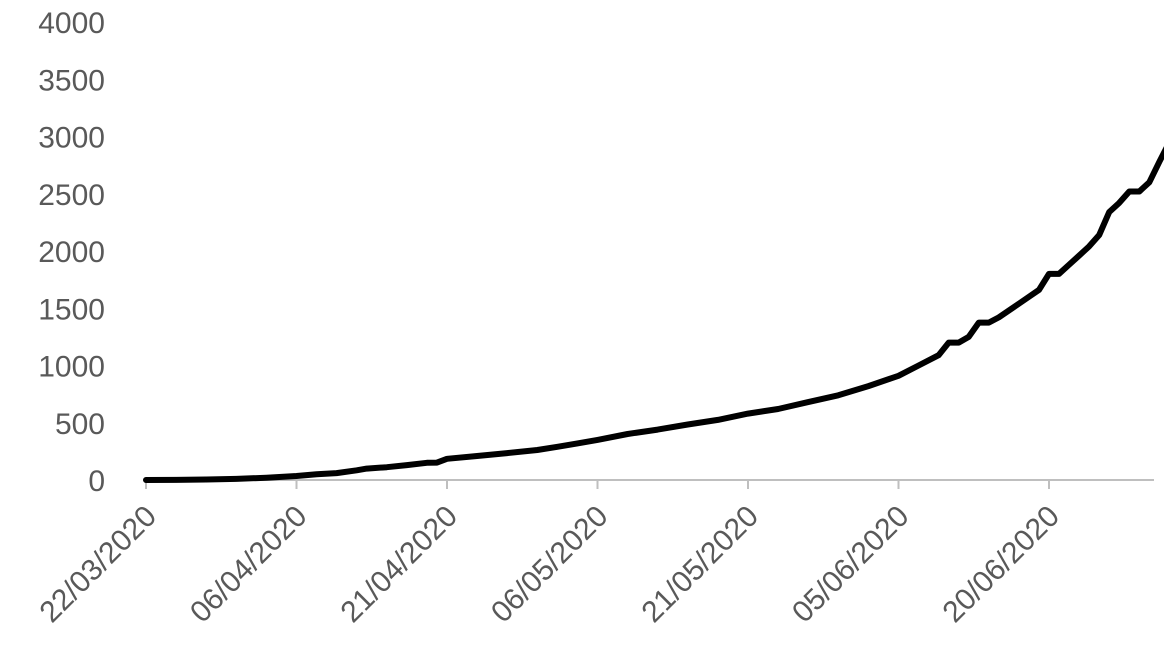 This screenshot has height=656, width=1164. I want to click on y-tick-label: 2500, so click(71, 195).